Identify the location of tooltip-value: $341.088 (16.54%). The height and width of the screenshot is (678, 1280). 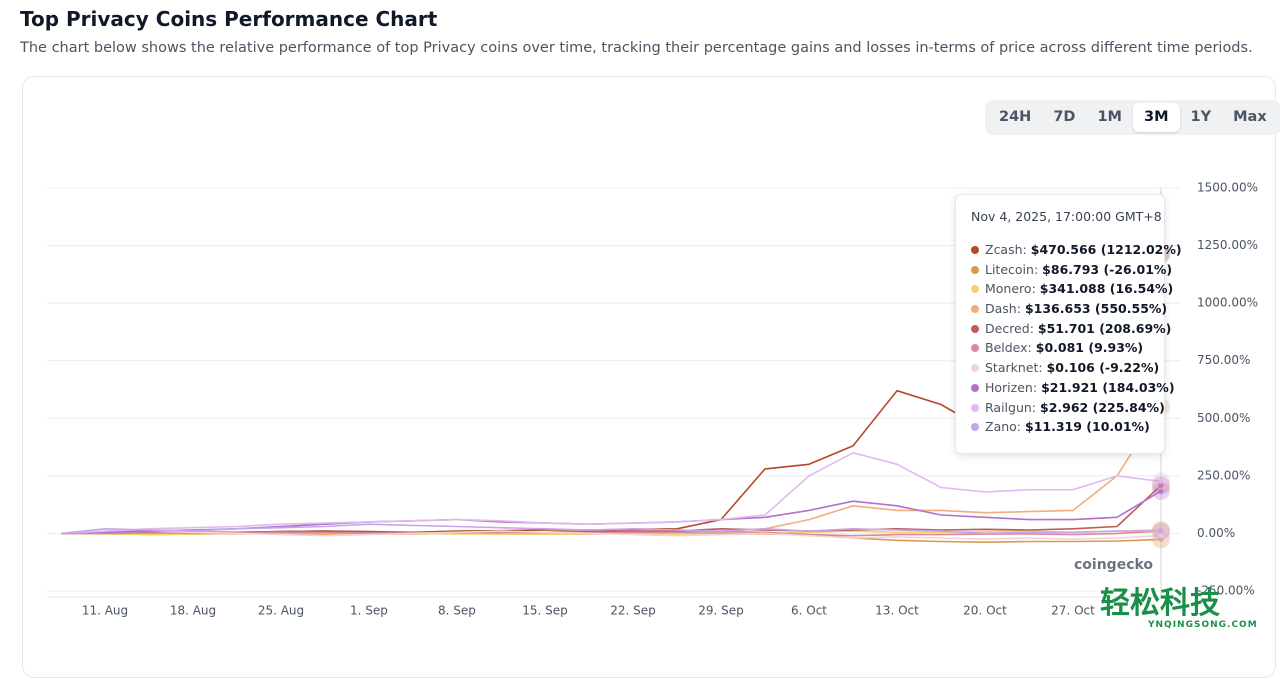
(1106, 289).